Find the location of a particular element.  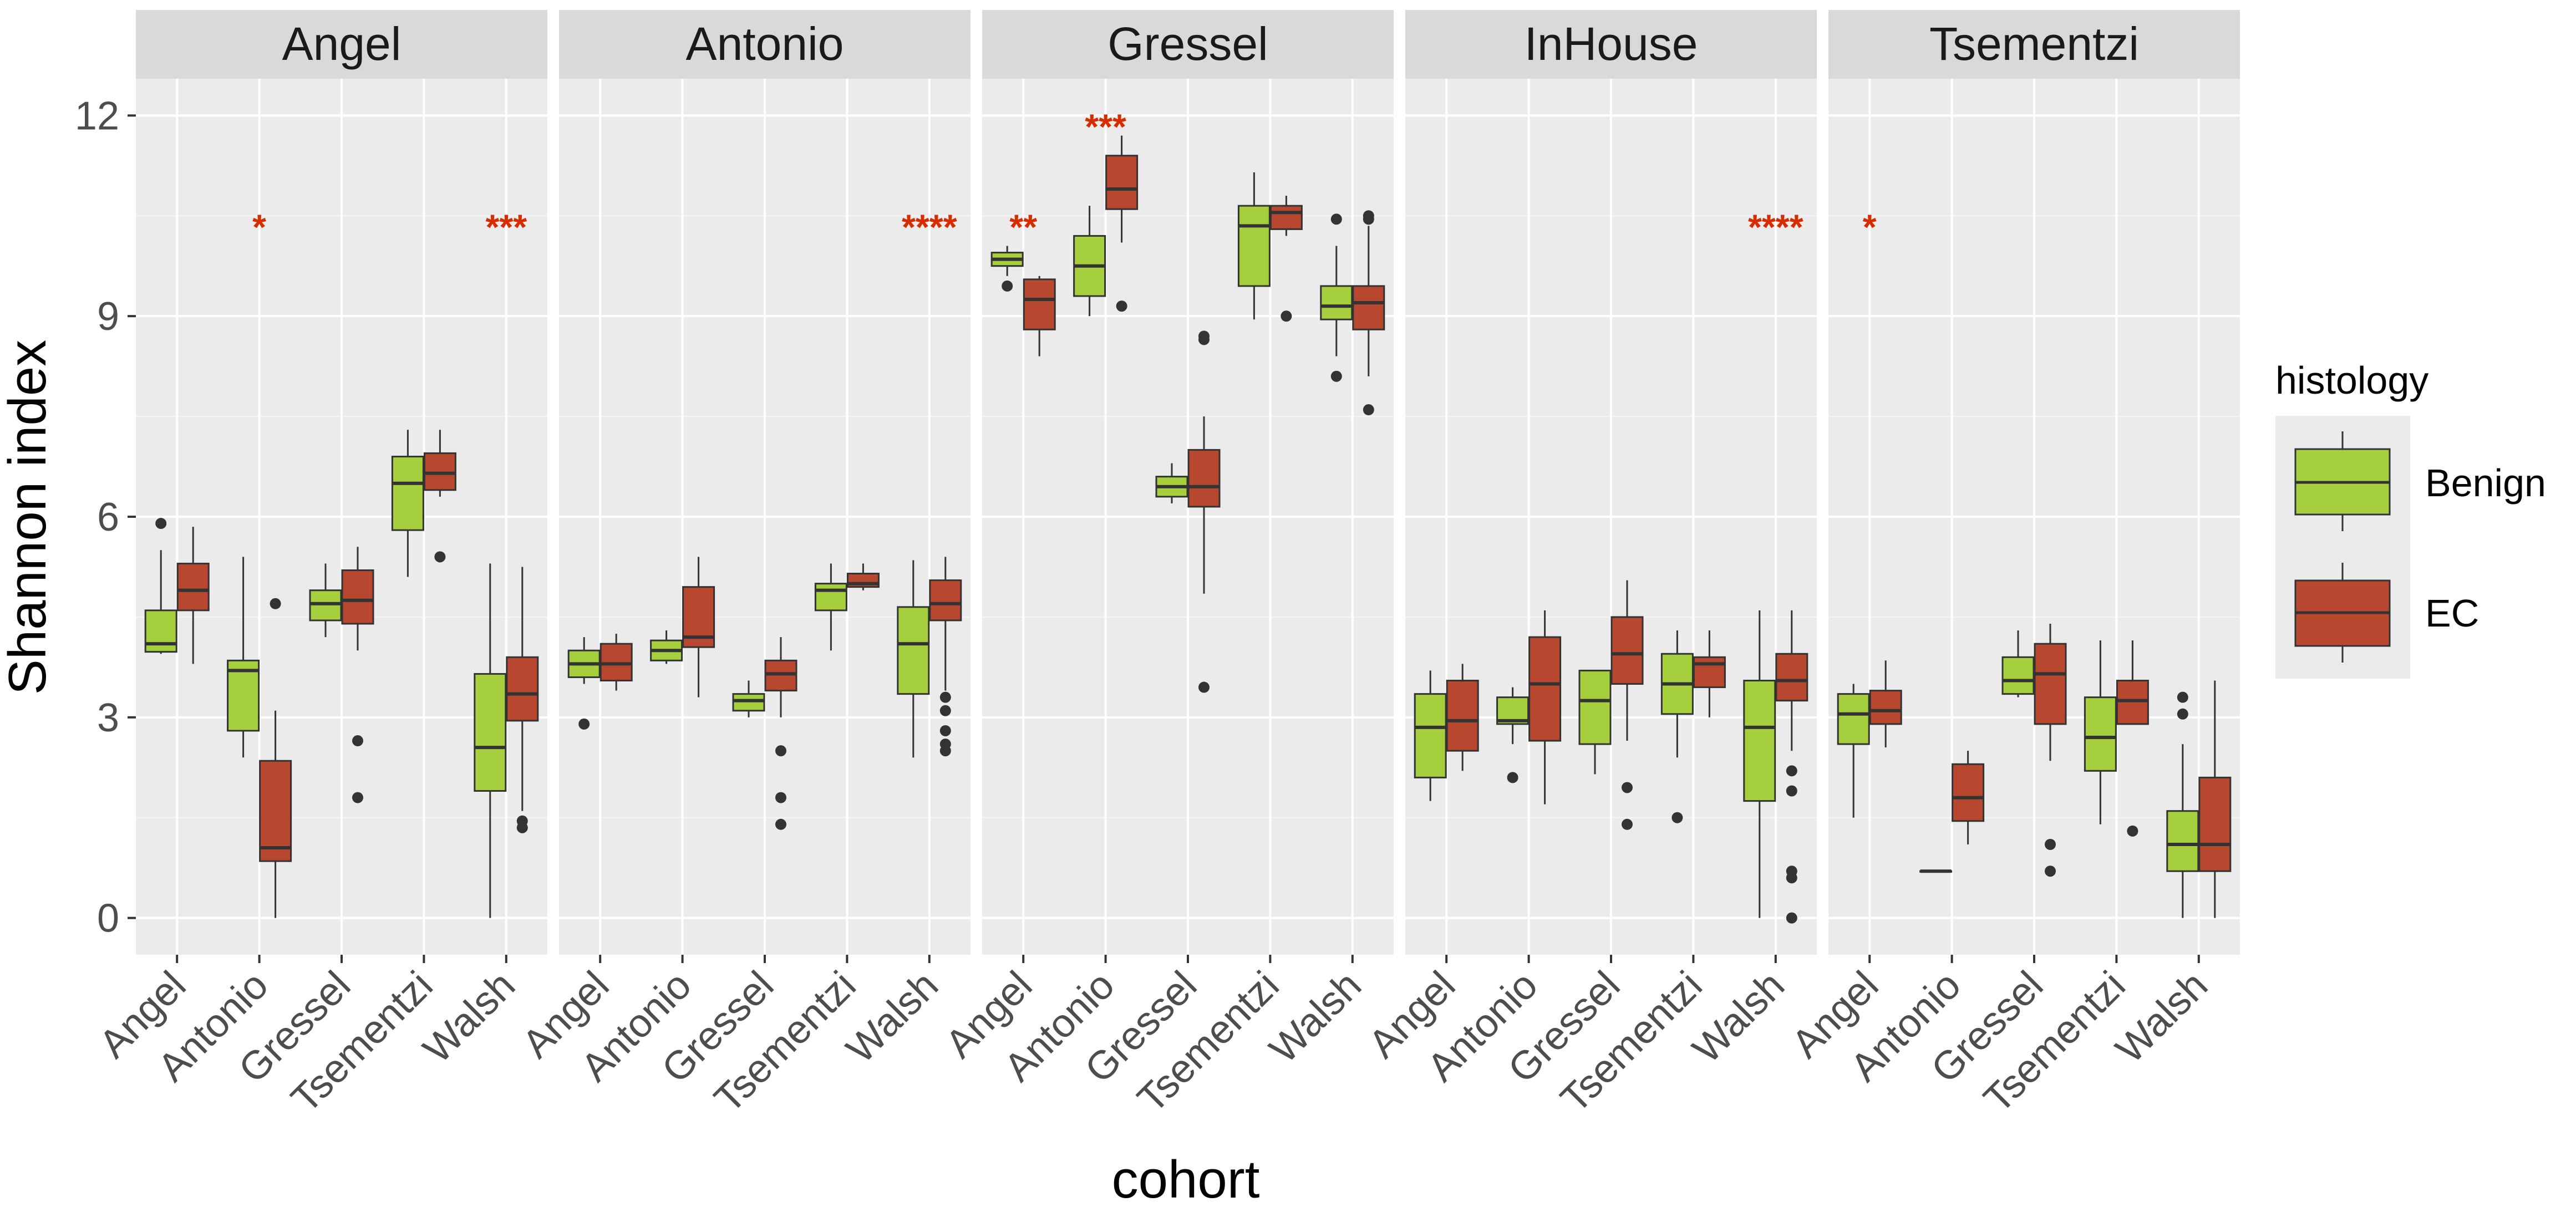

significance-label: *** is located at coordinates (506, 227).